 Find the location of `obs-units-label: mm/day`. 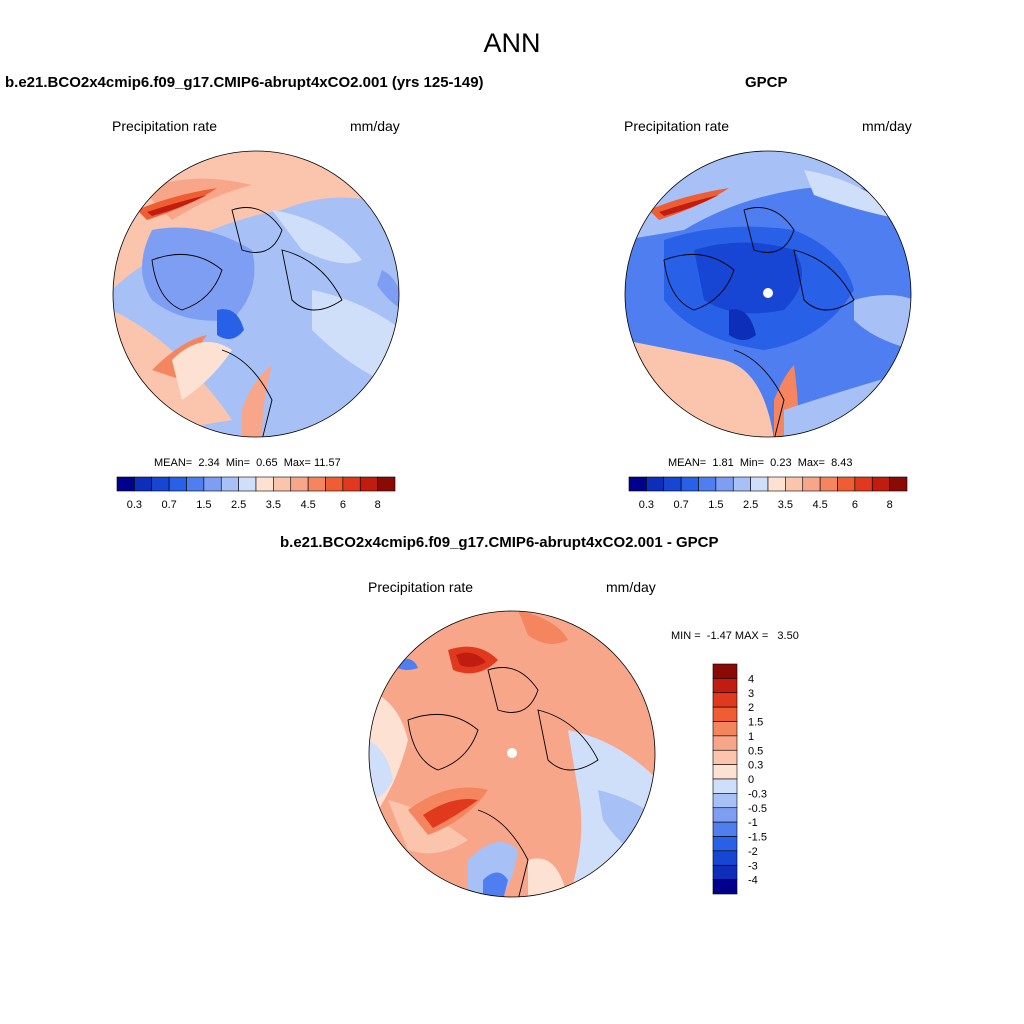

obs-units-label: mm/day is located at coordinates (887, 126).